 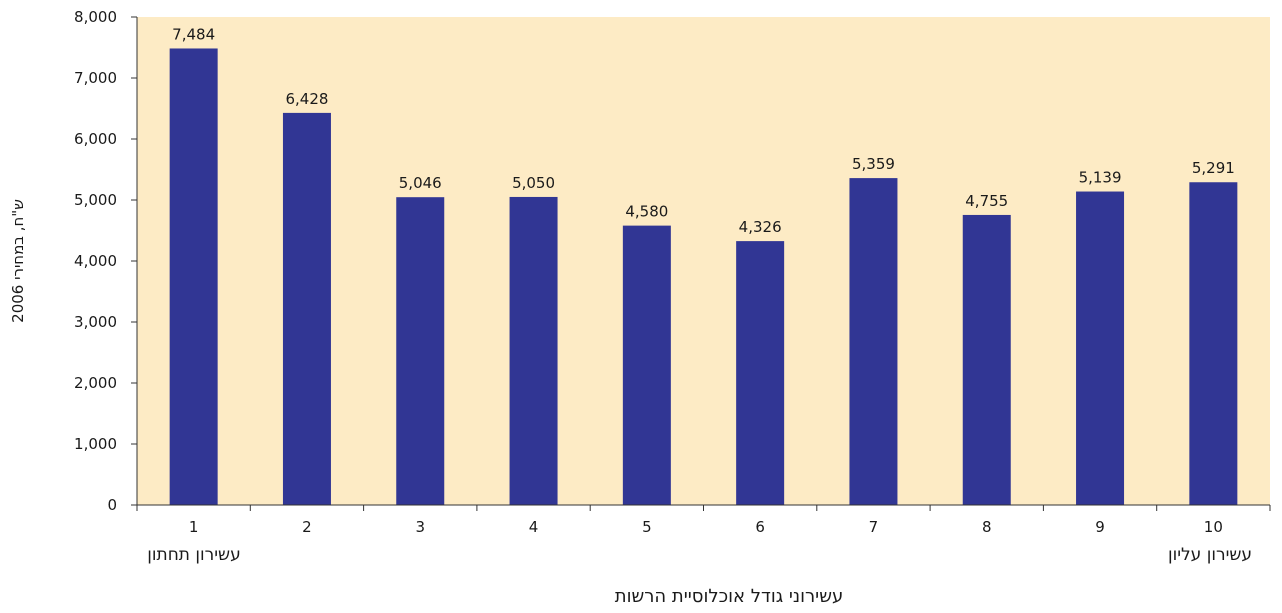 I want to click on x-tick-label: 4, so click(x=534, y=527).